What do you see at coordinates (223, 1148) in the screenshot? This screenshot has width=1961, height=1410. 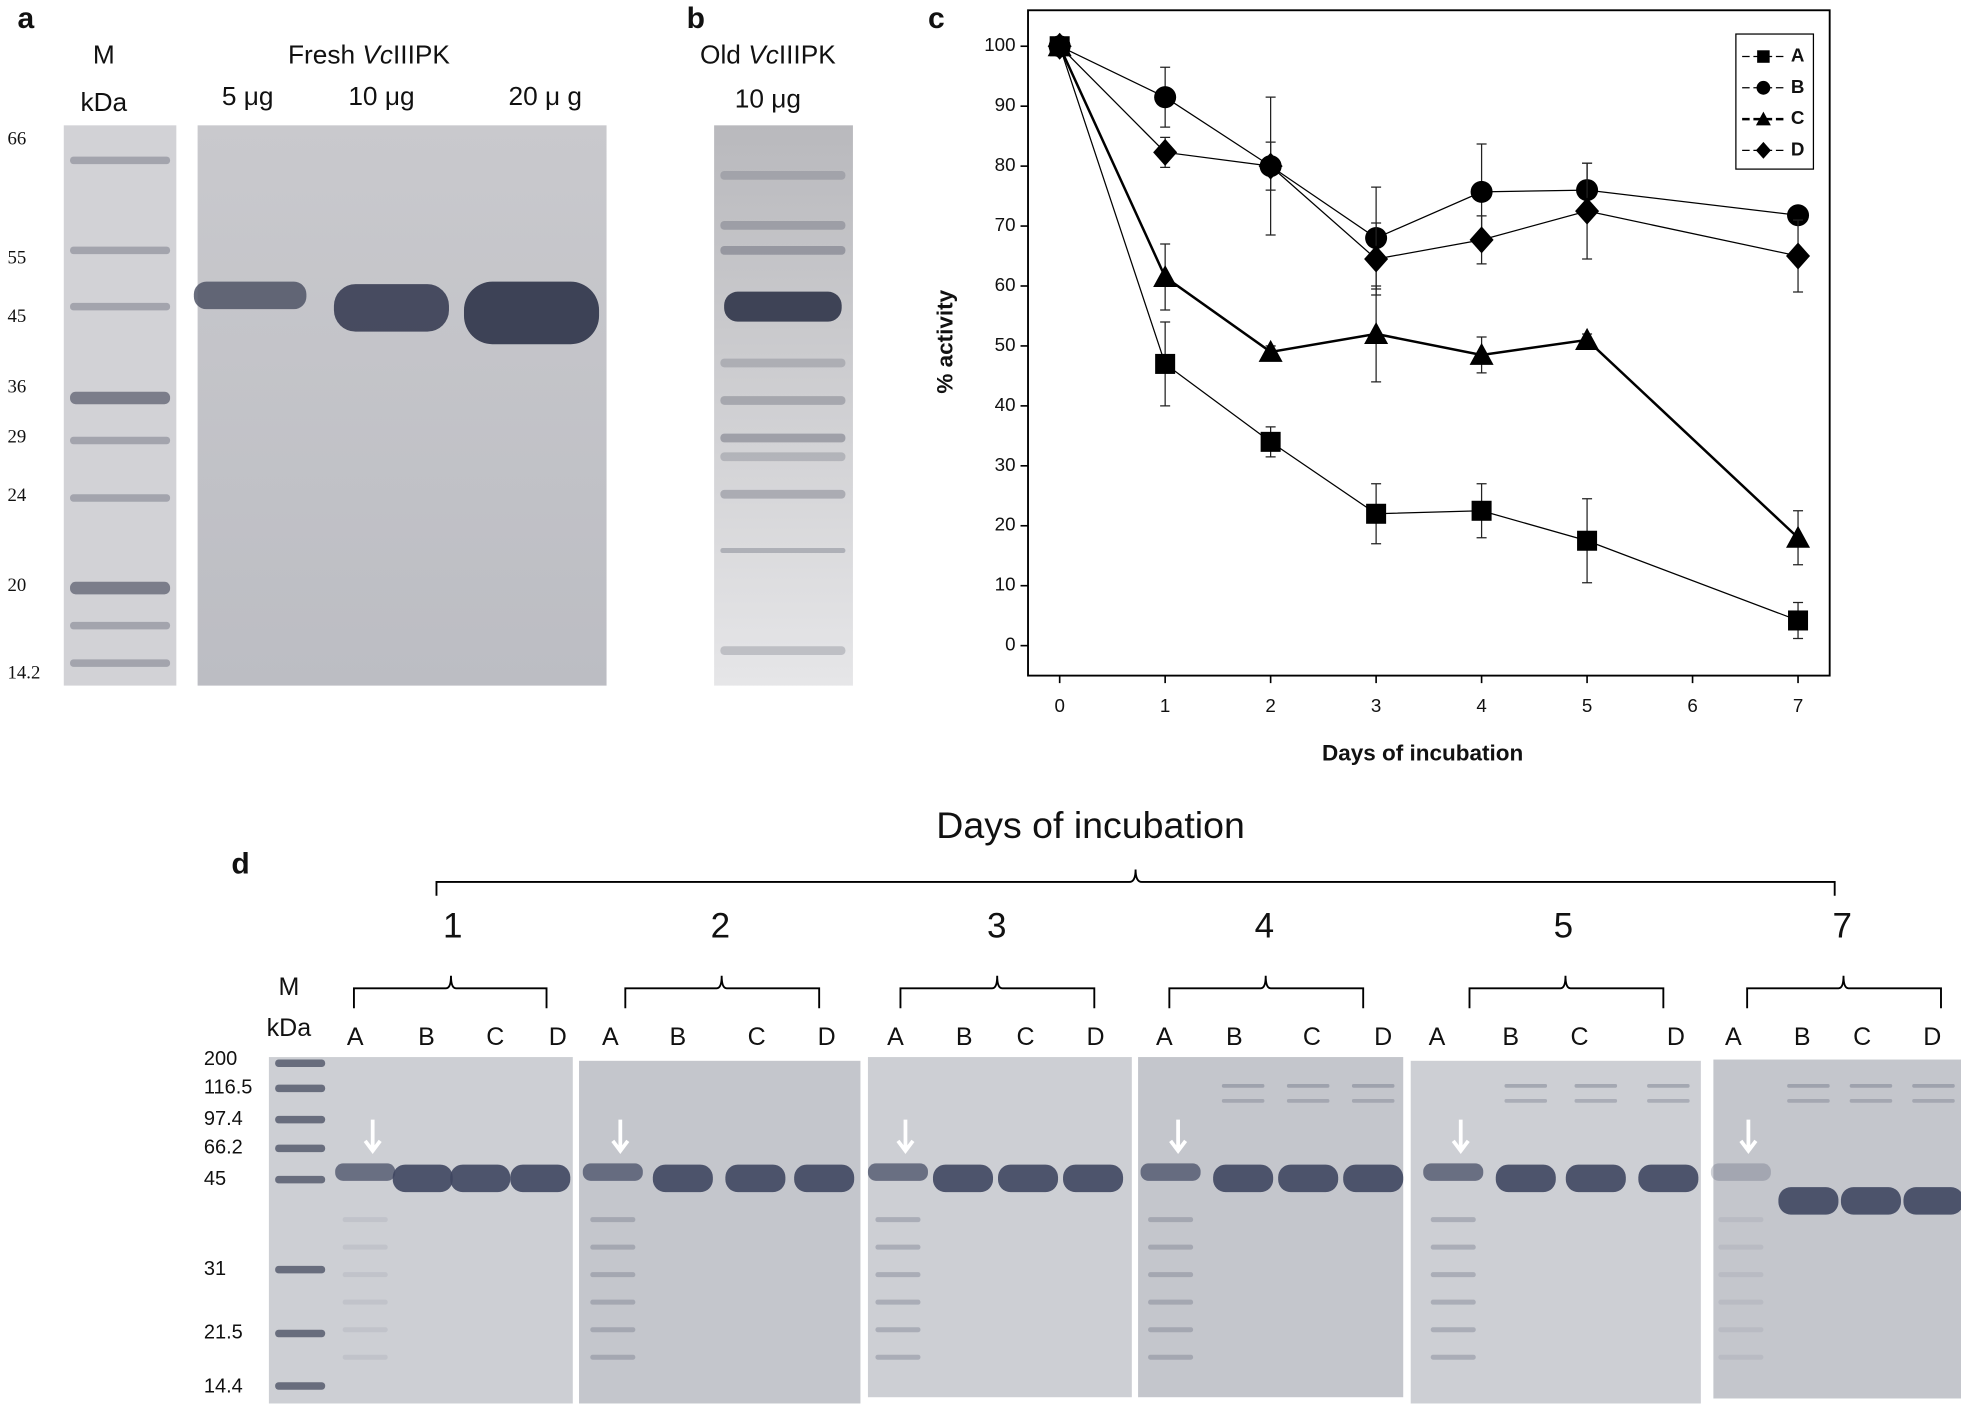 I see `ladder-label: 66.2` at bounding box center [223, 1148].